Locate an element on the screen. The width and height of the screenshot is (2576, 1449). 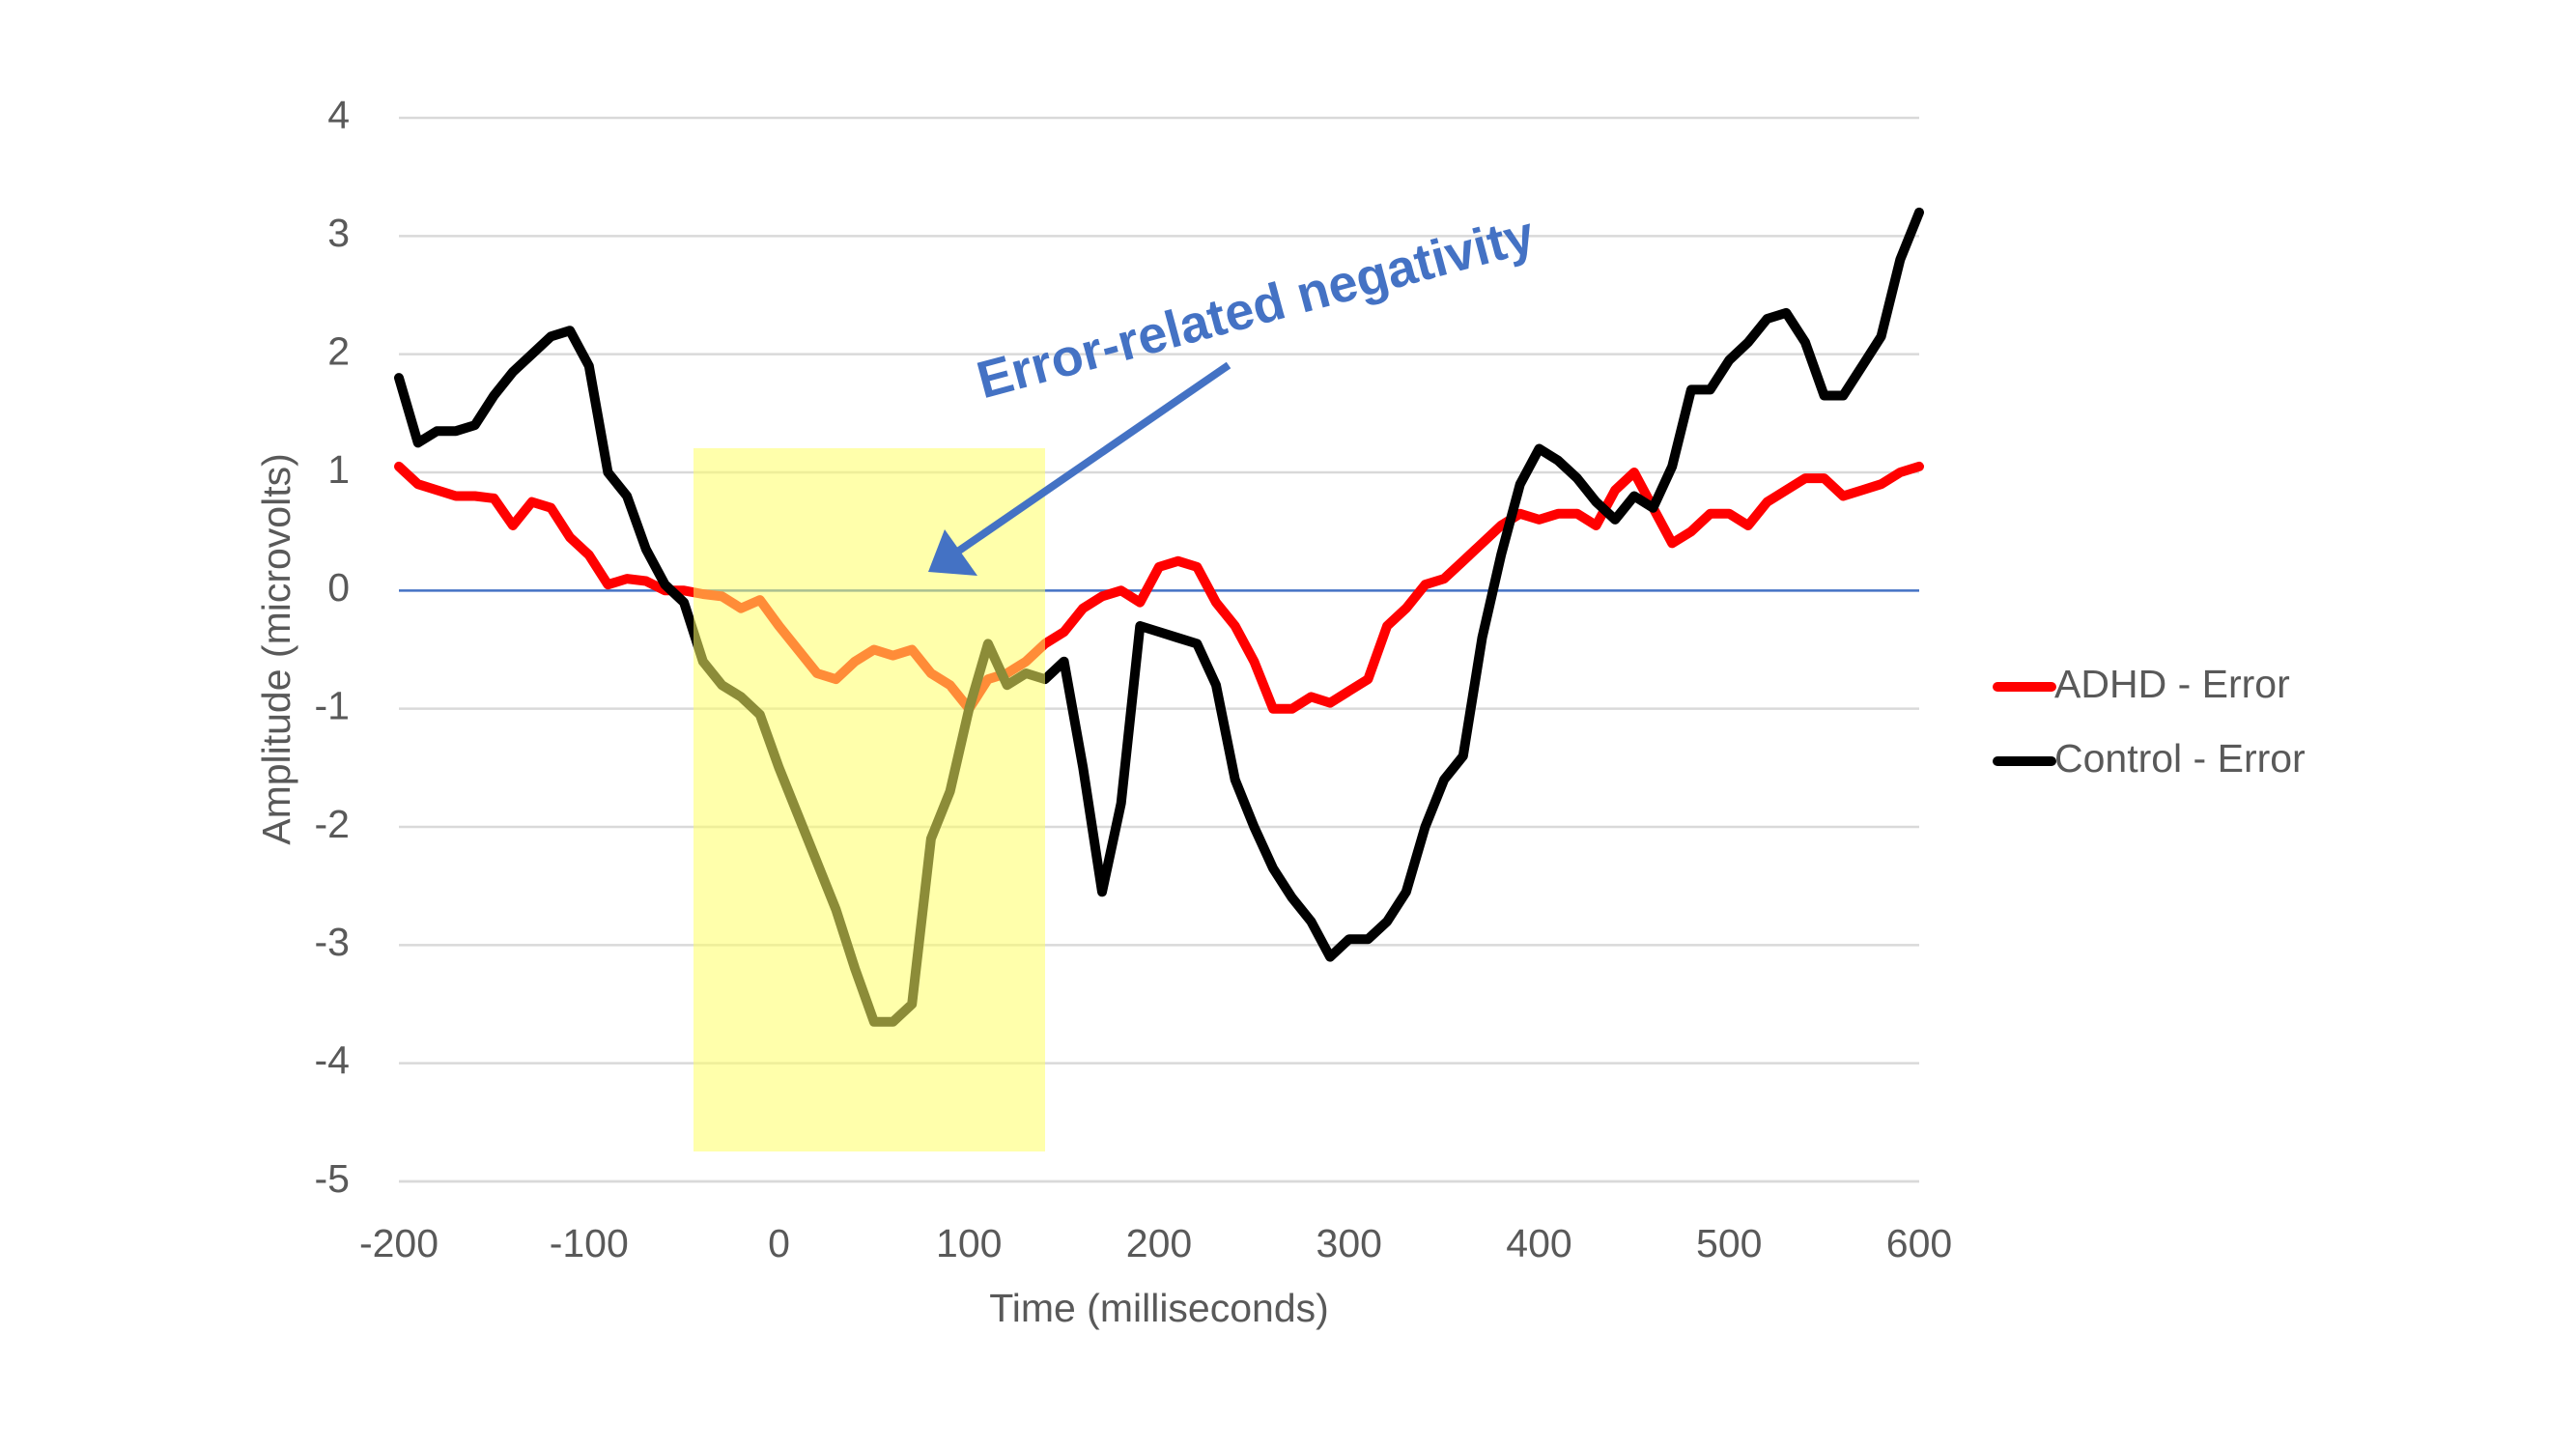
y-tick-label: -1 is located at coordinates (332, 705).